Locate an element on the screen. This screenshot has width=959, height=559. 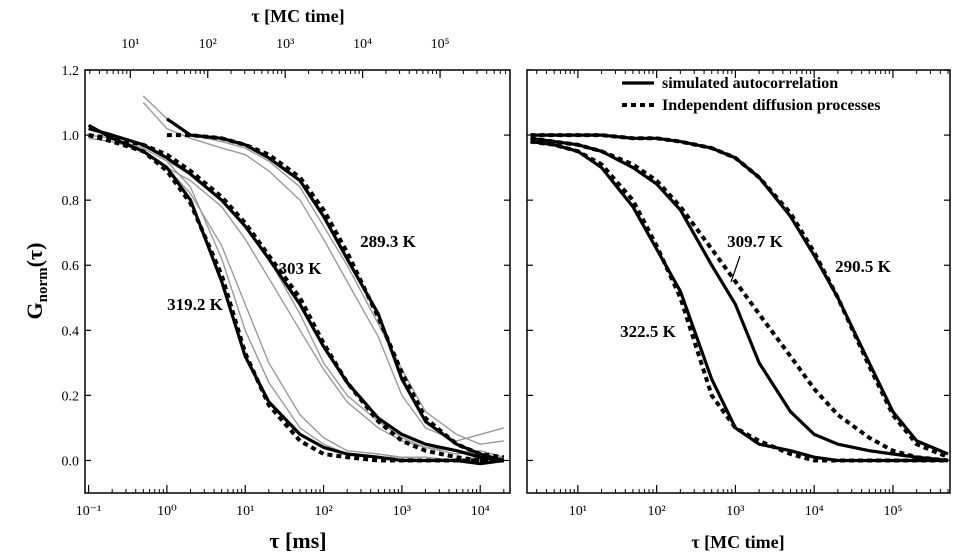
x-axis-label: τ [MC time] is located at coordinates (737, 542).